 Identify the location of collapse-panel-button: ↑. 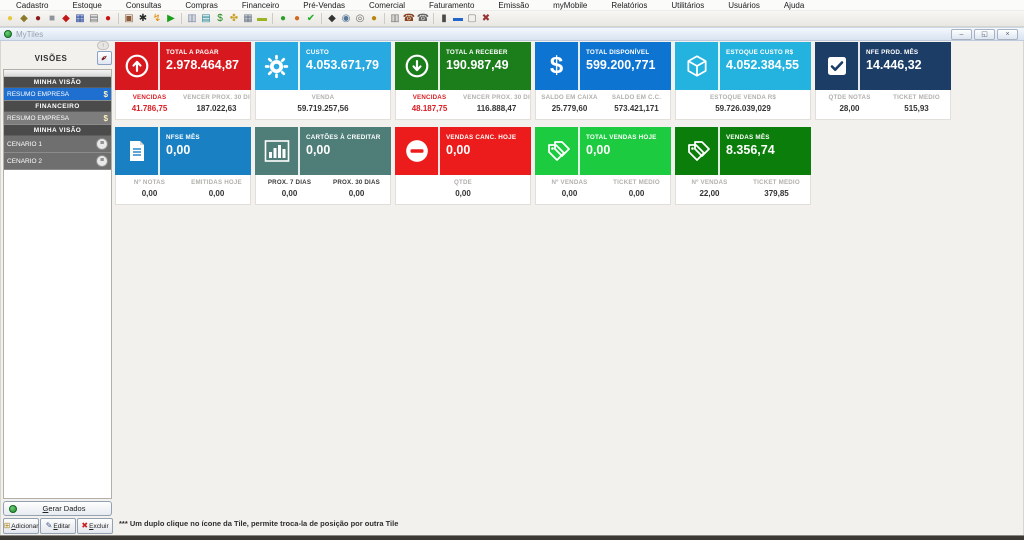
(103, 45).